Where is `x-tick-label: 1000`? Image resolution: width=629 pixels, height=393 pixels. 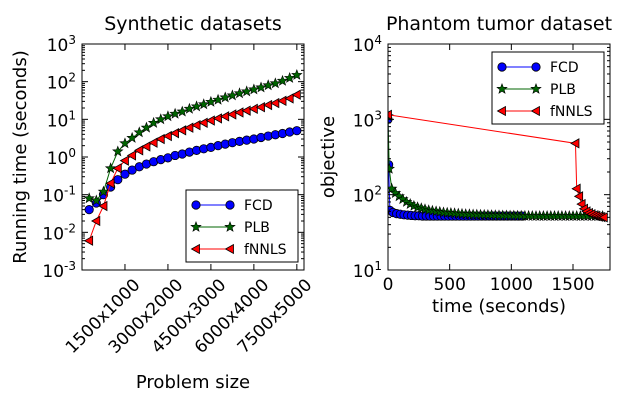 x-tick-label: 1000 is located at coordinates (511, 285).